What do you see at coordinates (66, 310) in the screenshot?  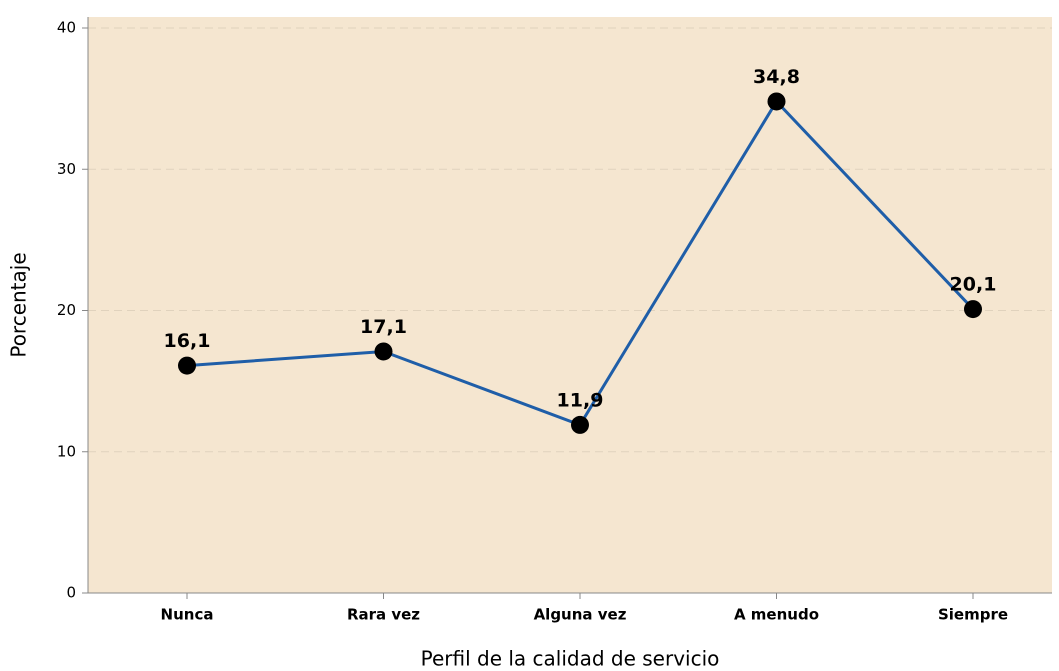 I see `y-tick-label: 20` at bounding box center [66, 310].